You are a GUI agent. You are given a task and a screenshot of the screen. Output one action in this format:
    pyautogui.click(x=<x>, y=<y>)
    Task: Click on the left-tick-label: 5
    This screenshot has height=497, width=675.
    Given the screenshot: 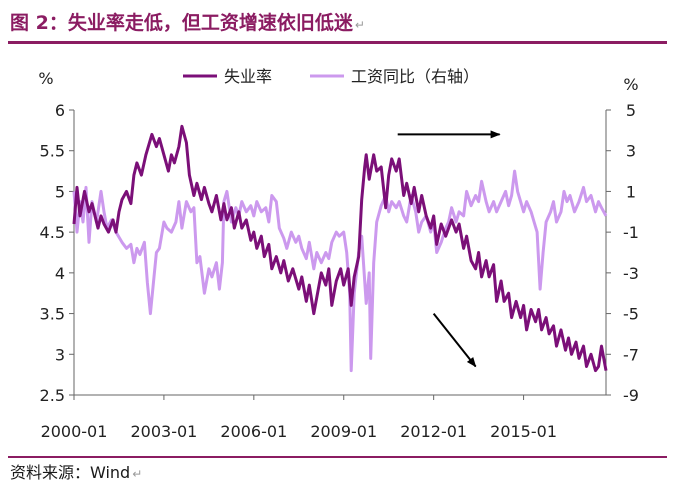 What is the action you would take?
    pyautogui.click(x=60, y=191)
    